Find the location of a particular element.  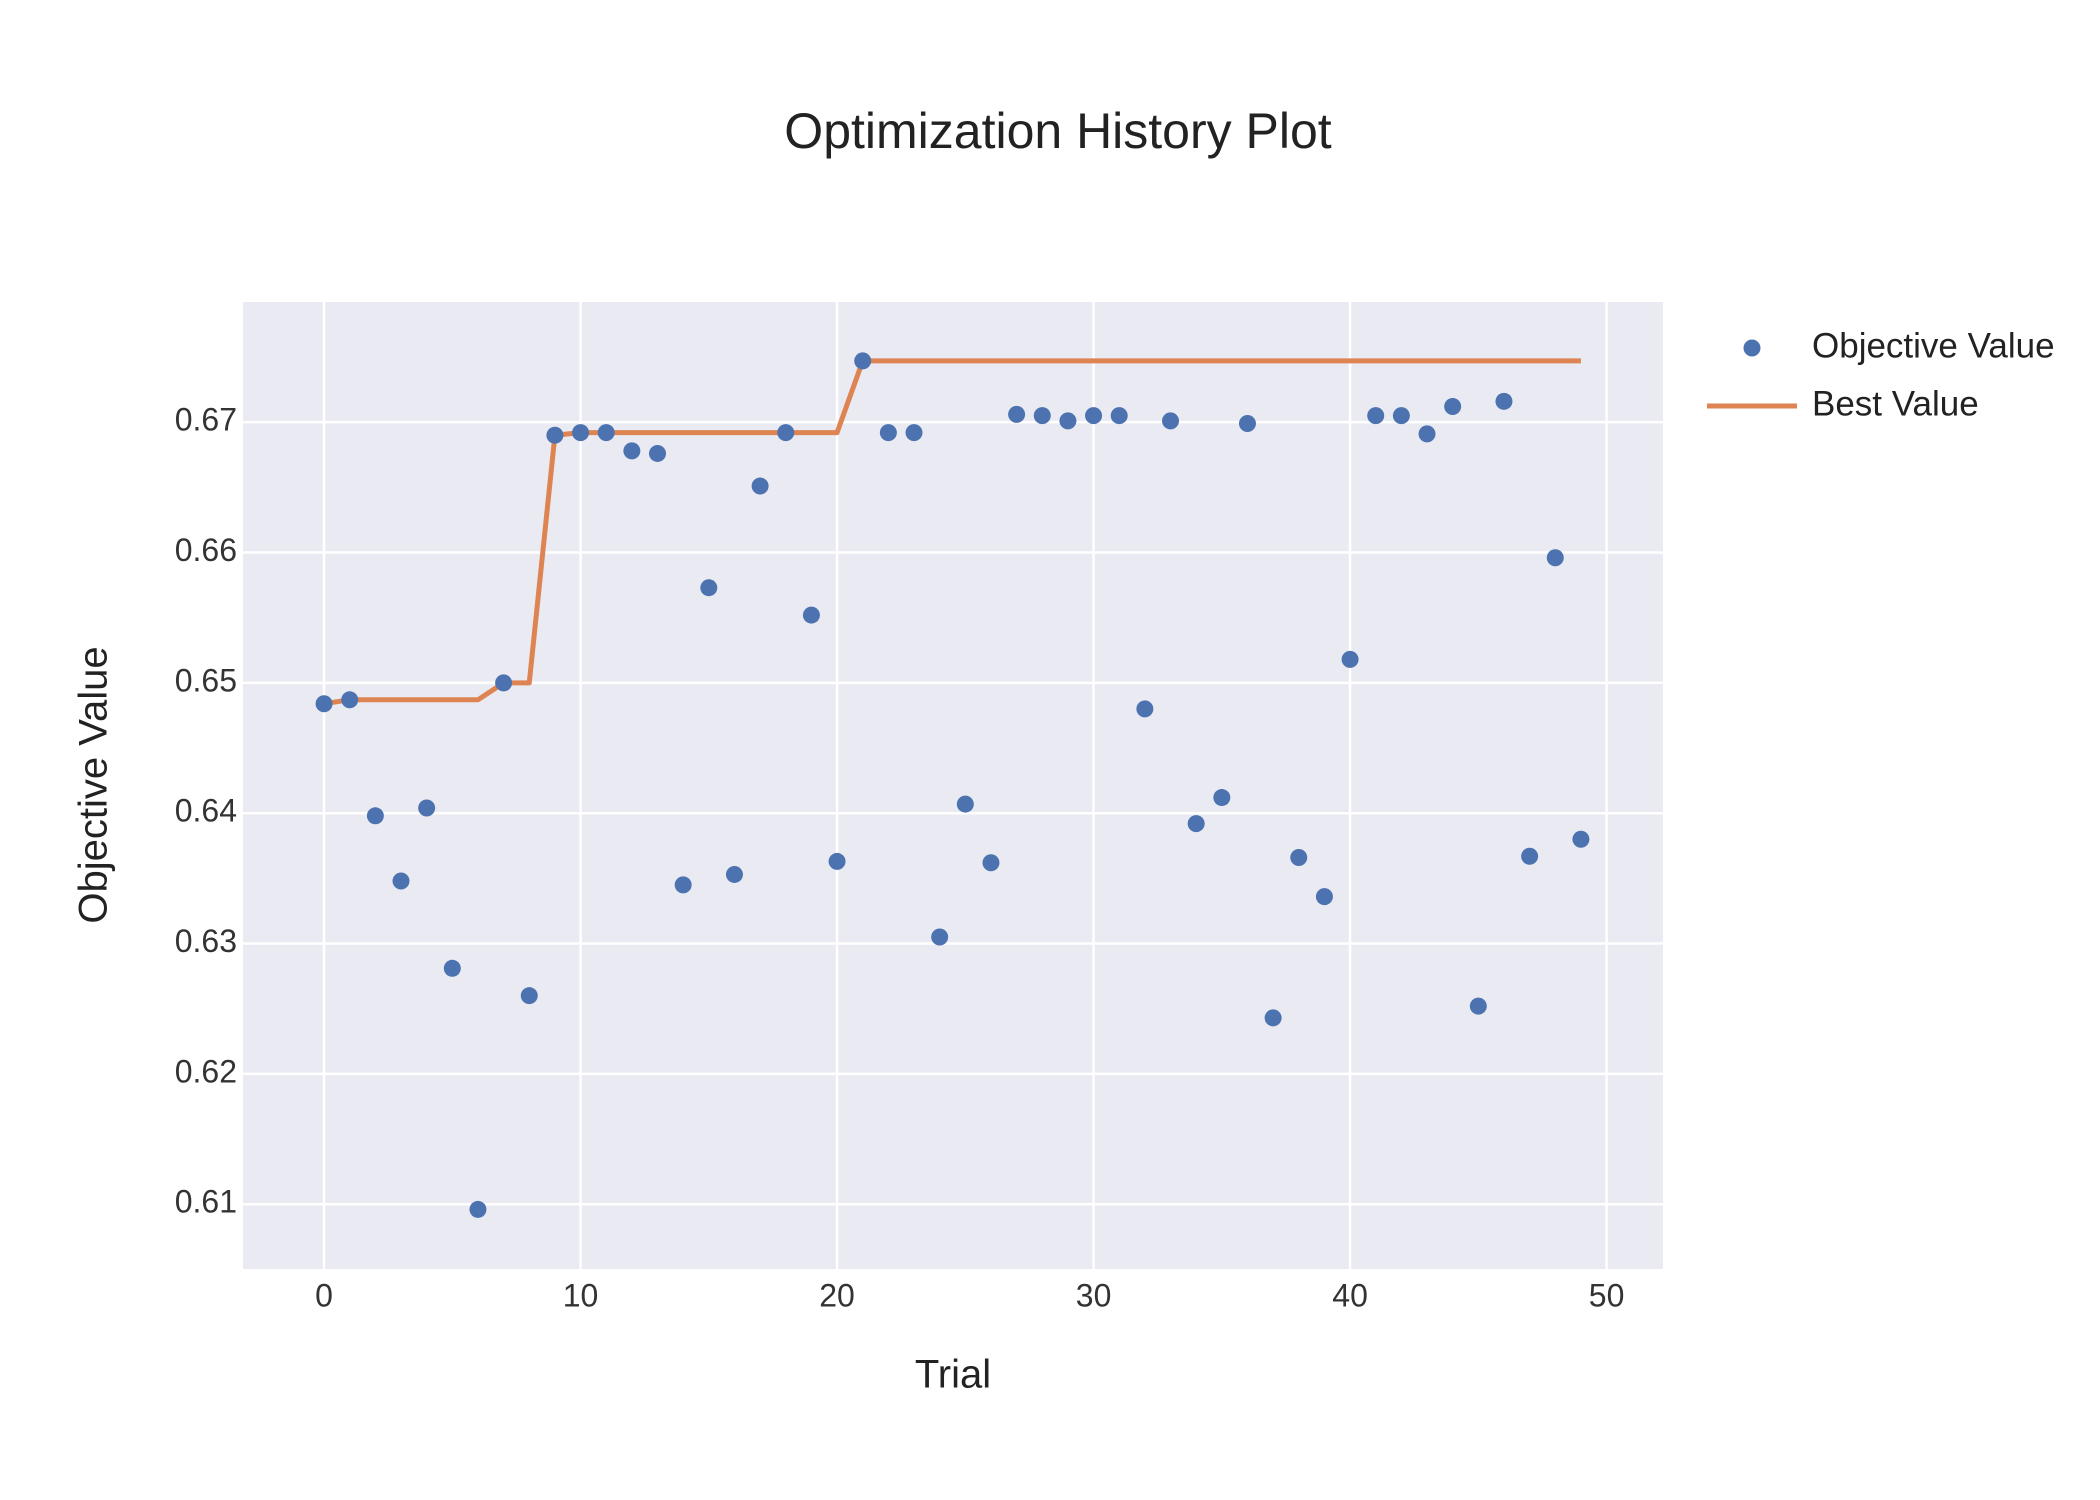

y-axis-label: Objective Value is located at coordinates (94, 784).